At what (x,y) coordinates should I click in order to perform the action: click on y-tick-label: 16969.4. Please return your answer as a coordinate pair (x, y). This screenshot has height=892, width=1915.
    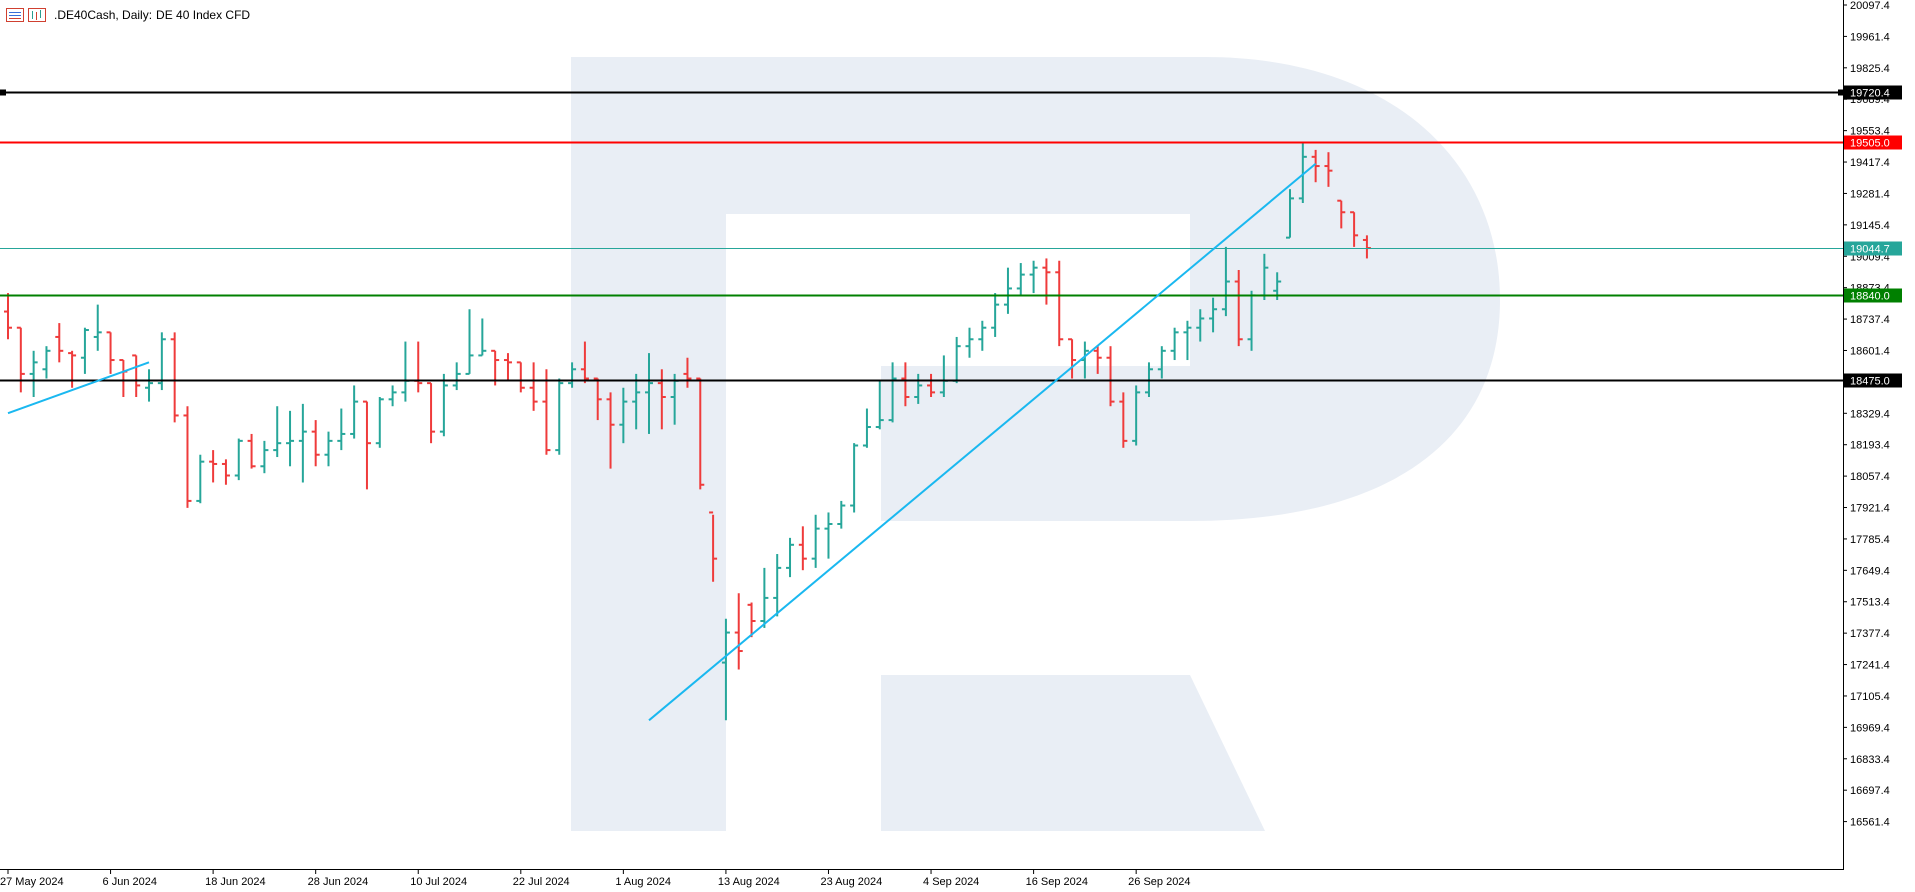
    Looking at the image, I should click on (1870, 728).